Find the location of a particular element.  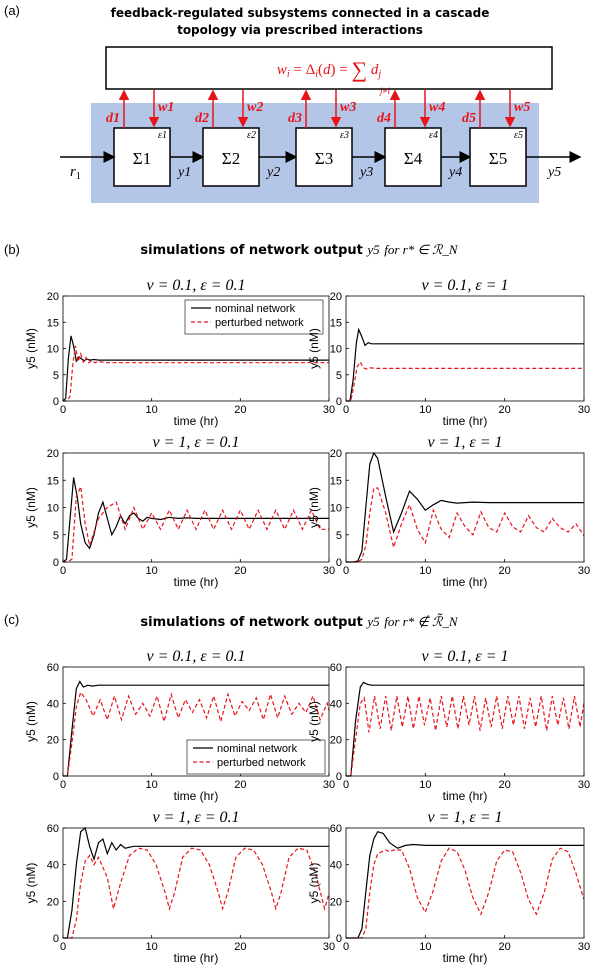

panel-label-b: (b) is located at coordinates (12, 249).